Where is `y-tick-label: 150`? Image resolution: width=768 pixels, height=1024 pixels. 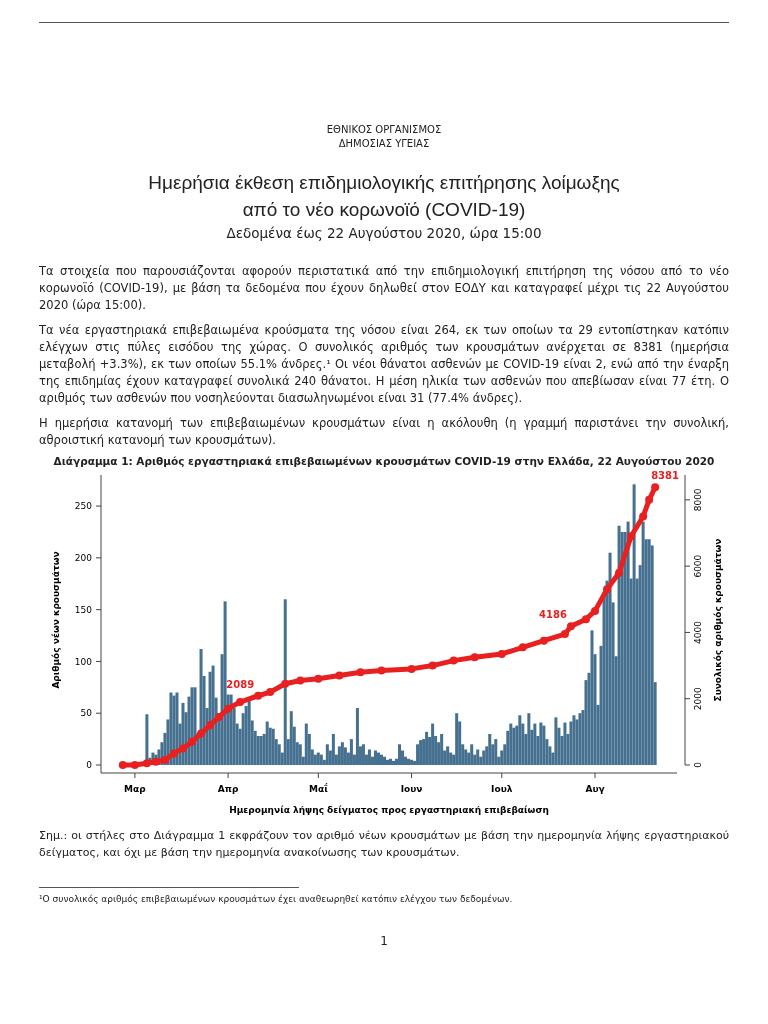
y-tick-label: 150 is located at coordinates (83, 609).